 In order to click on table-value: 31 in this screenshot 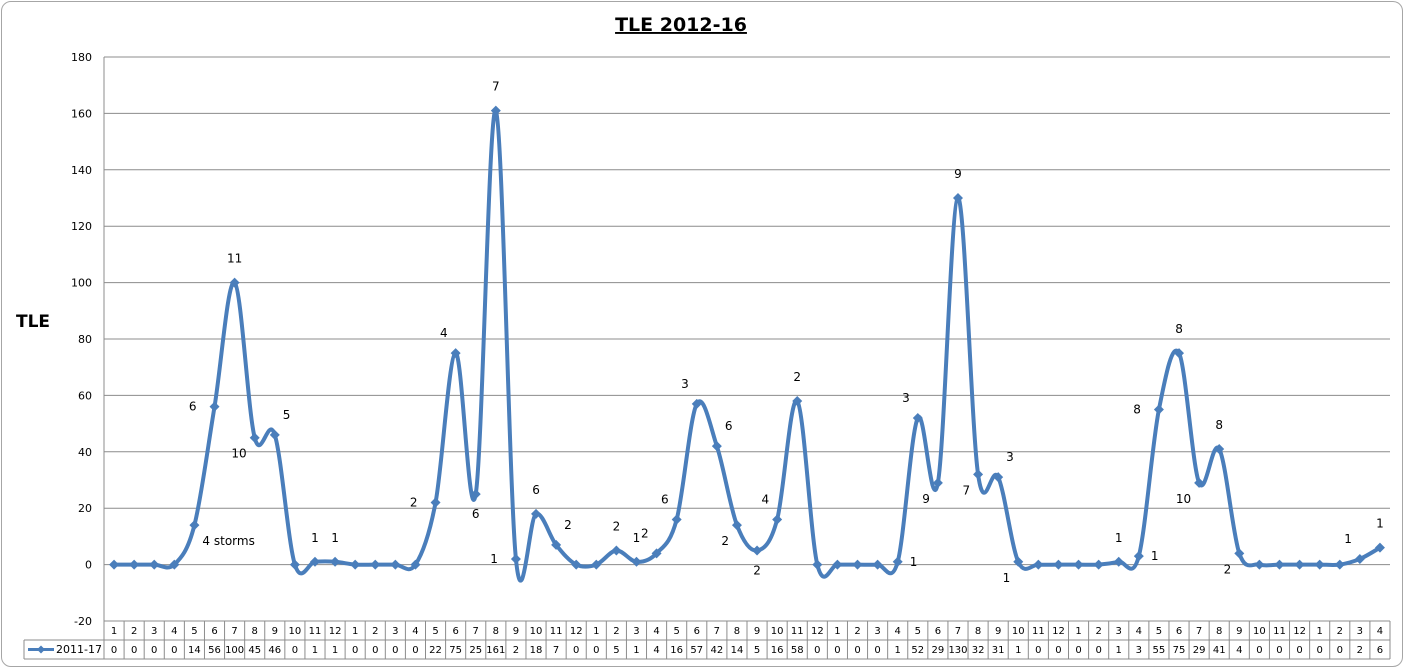, I will do `click(998, 650)`.